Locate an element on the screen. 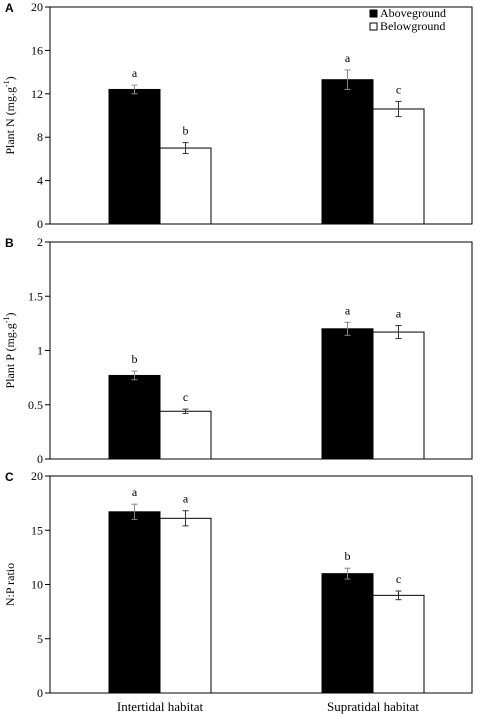 This screenshot has height=714, width=480. y-axis-label: Plant N (mg.g-1) is located at coordinates (9, 115).